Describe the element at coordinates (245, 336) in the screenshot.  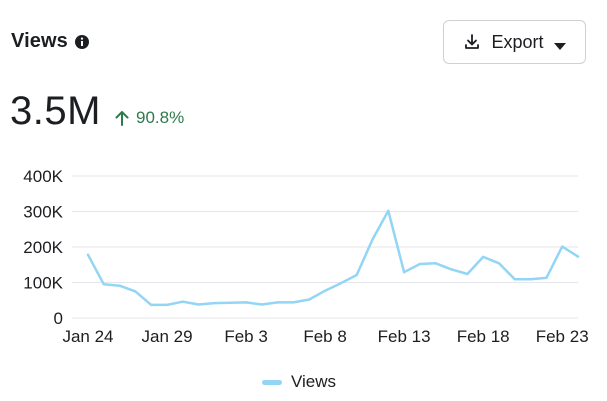
I see `x-tick-label: Feb 3` at that location.